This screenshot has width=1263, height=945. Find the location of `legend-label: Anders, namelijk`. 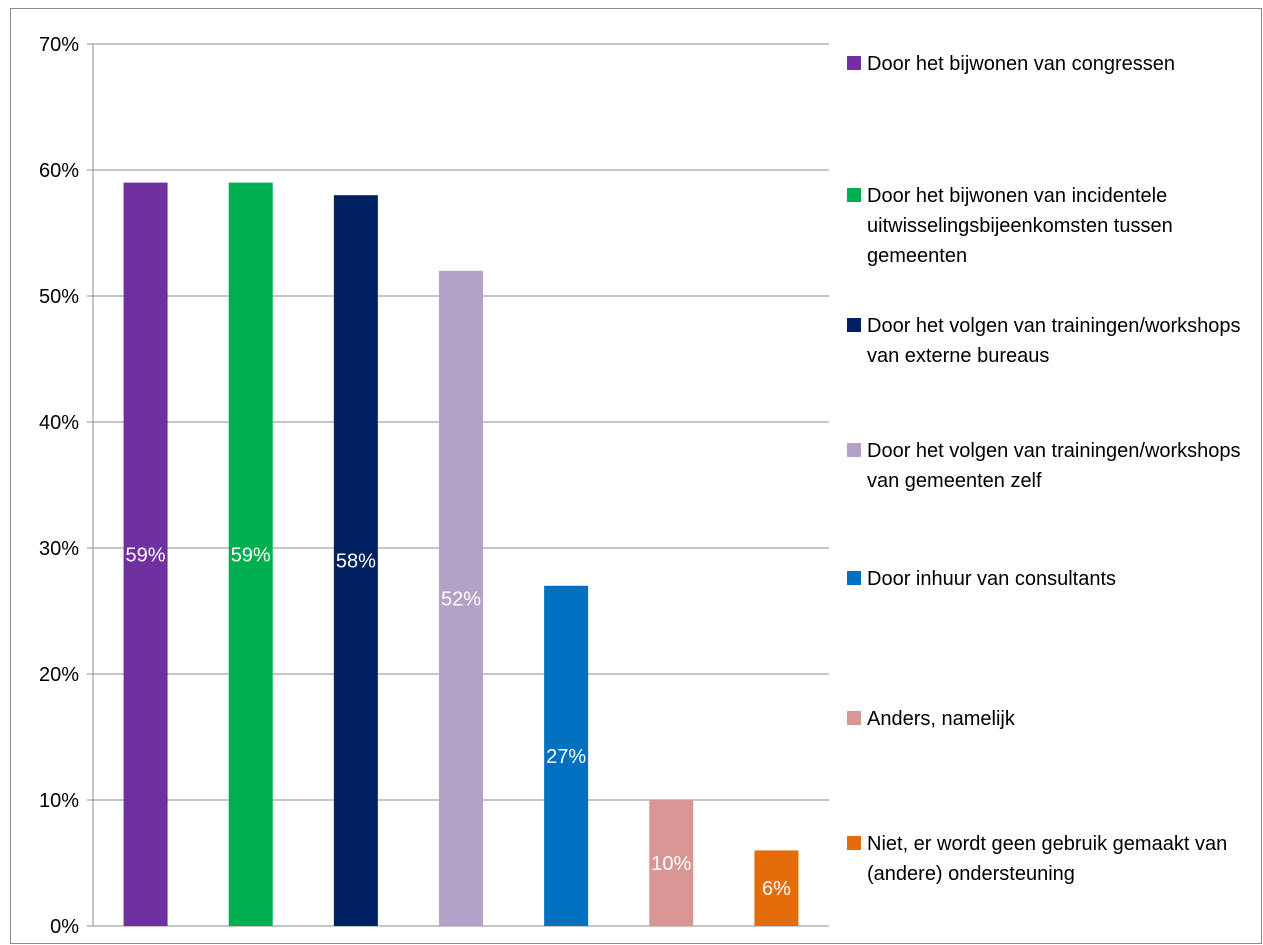

legend-label: Anders, namelijk is located at coordinates (941, 719).